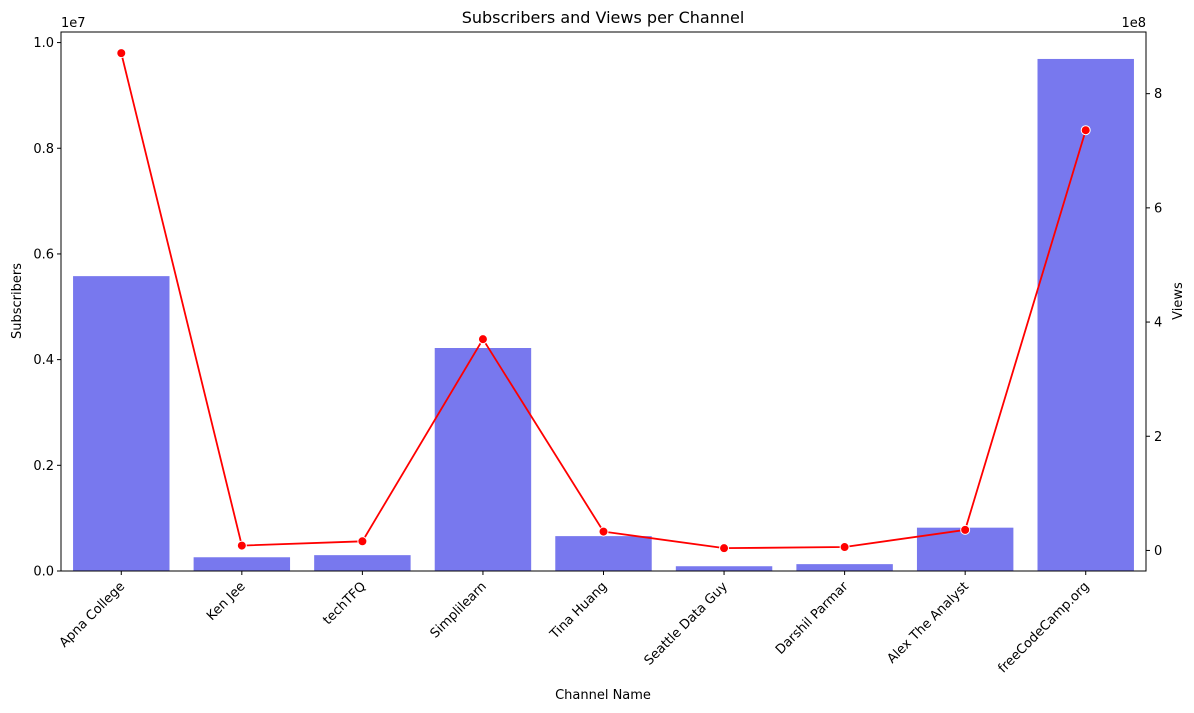  Describe the element at coordinates (73, 23) in the screenshot. I see `left-y-offset-label: 1e7` at that location.